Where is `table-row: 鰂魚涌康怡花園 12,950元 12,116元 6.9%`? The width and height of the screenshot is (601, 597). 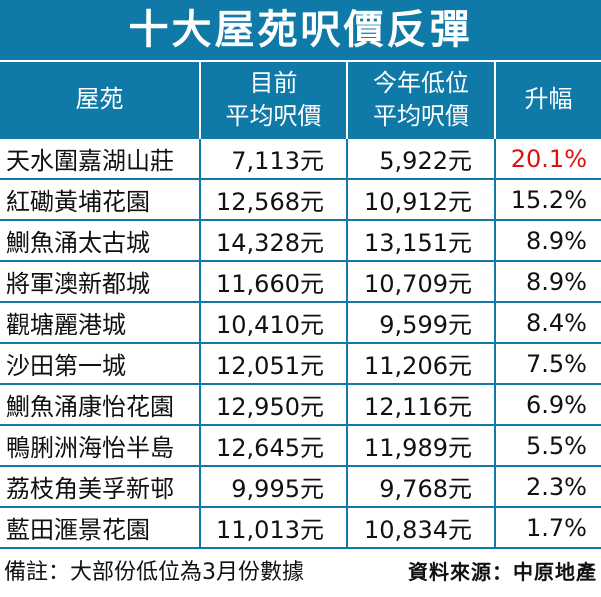 table-row: 鰂魚涌康怡花園 12,950元 12,116元 6.9% is located at coordinates (300, 404).